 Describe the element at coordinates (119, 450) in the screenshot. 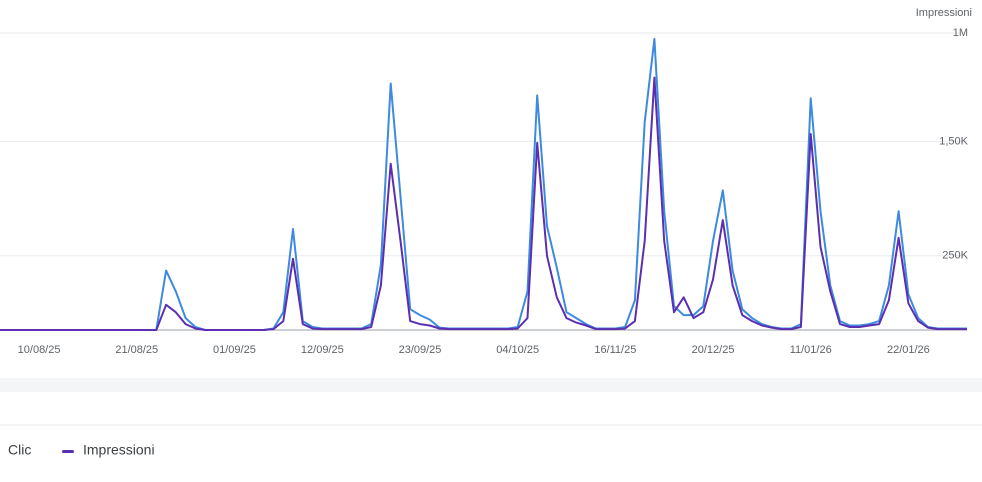

I see `legend-label: Impressioni` at that location.